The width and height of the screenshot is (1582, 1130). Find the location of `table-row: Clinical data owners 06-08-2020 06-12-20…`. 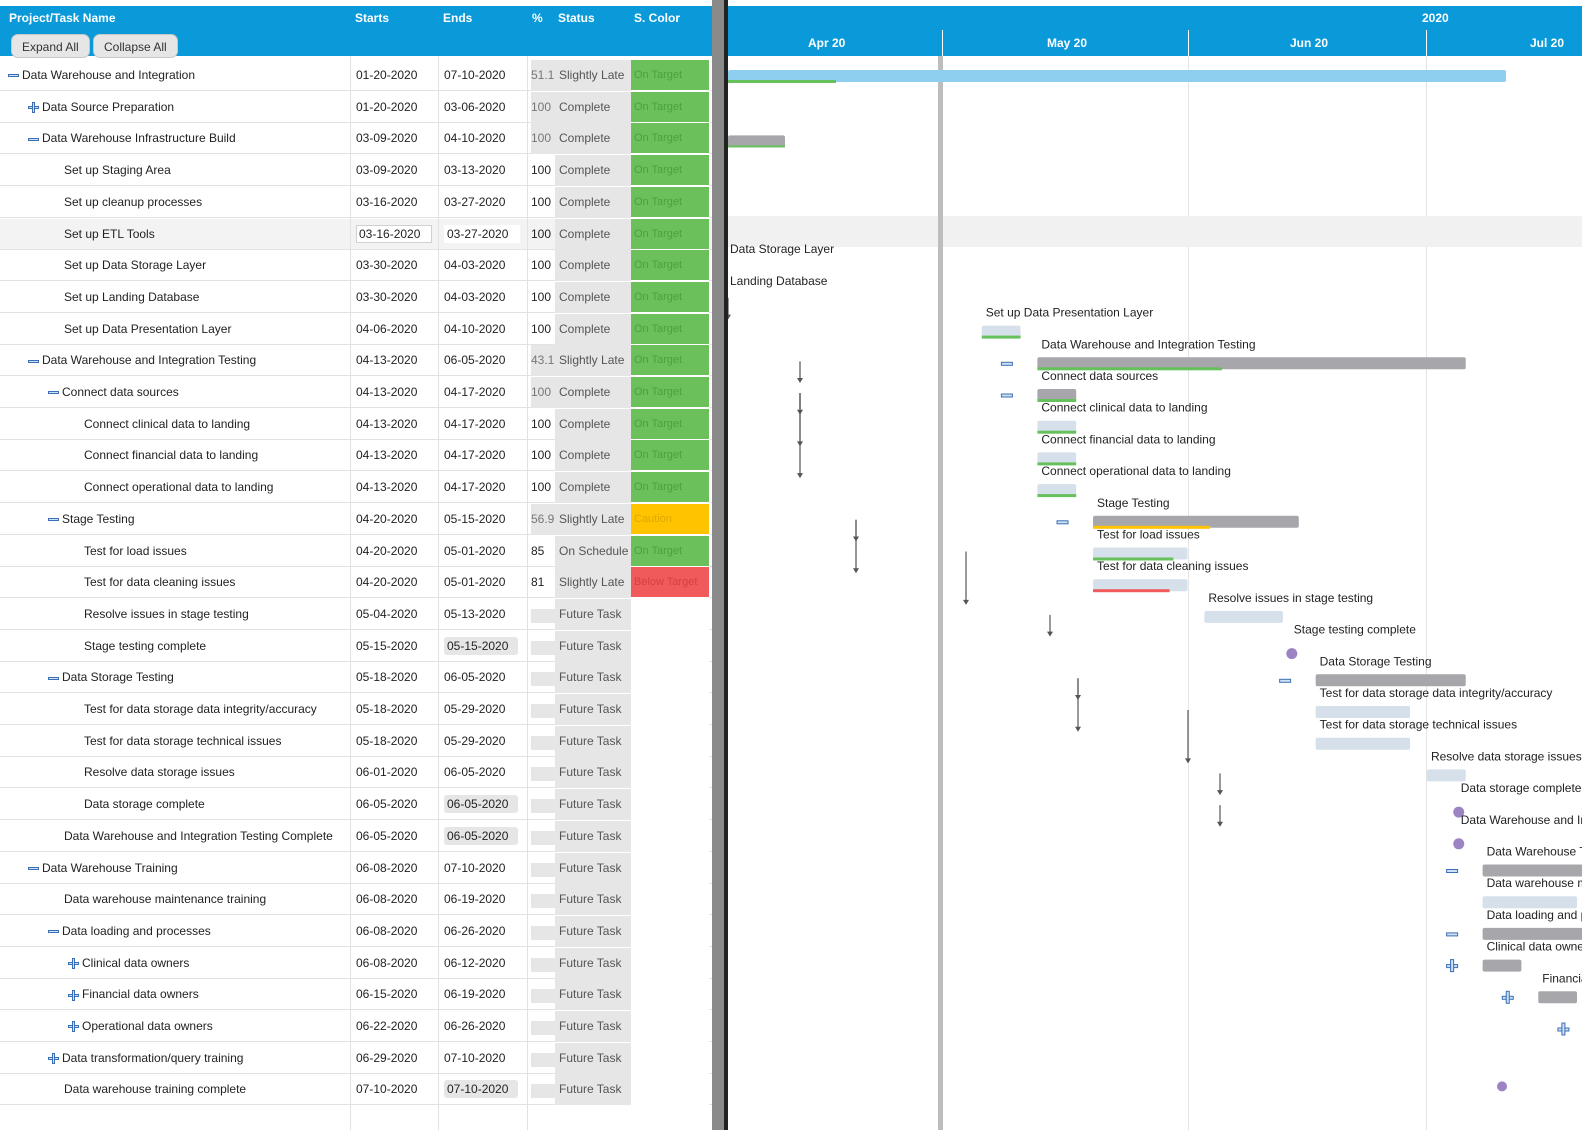

table-row: Clinical data owners 06-08-2020 06-12-20… is located at coordinates (356, 963).